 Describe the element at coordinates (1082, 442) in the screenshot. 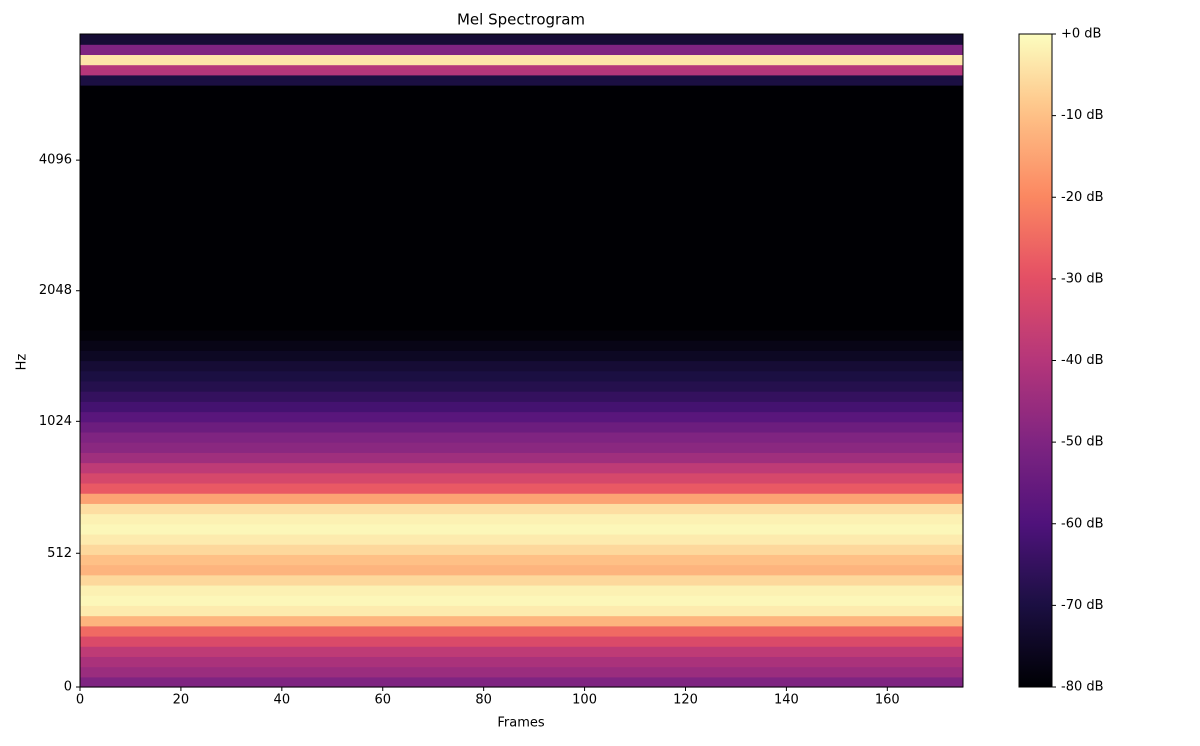

I see `colorbar-tick-label: -50 dB` at that location.